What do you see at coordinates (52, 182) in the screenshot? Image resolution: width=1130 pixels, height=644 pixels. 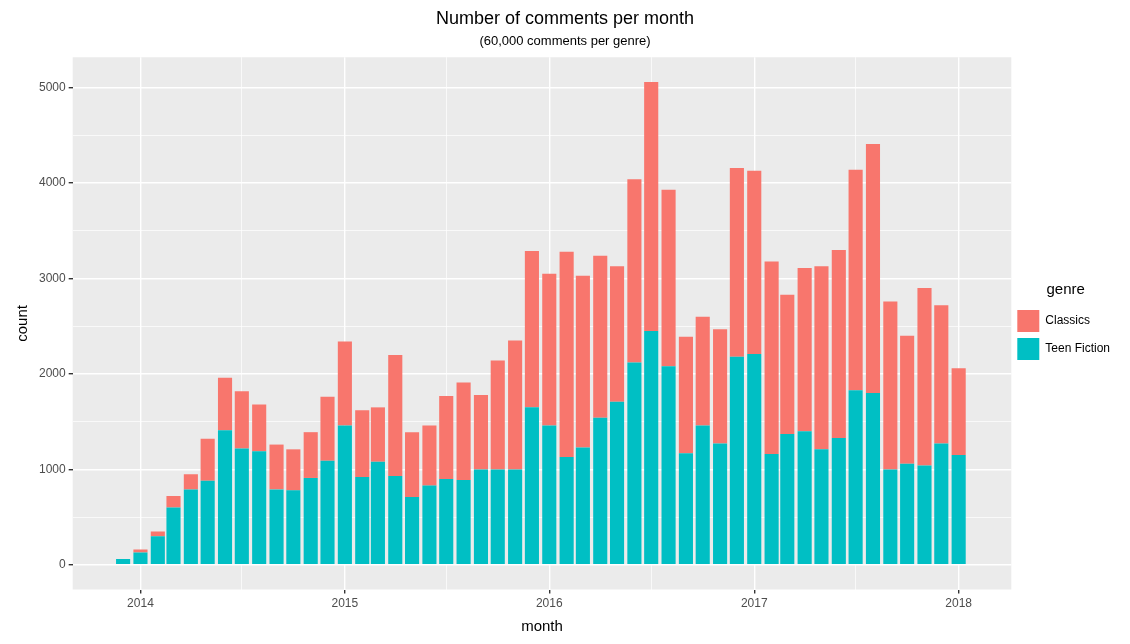 I see `y-tick-label: 4000` at bounding box center [52, 182].